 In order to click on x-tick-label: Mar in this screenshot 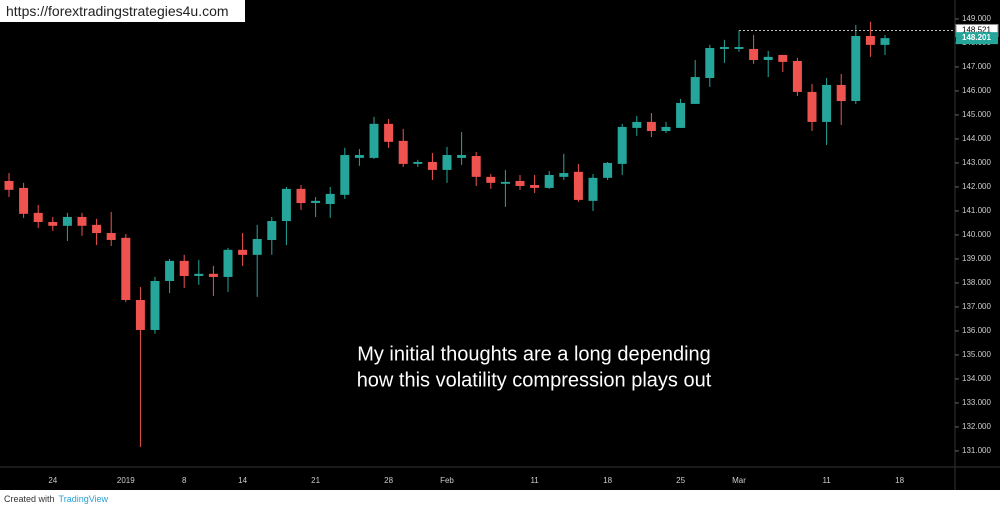, I will do `click(739, 480)`.